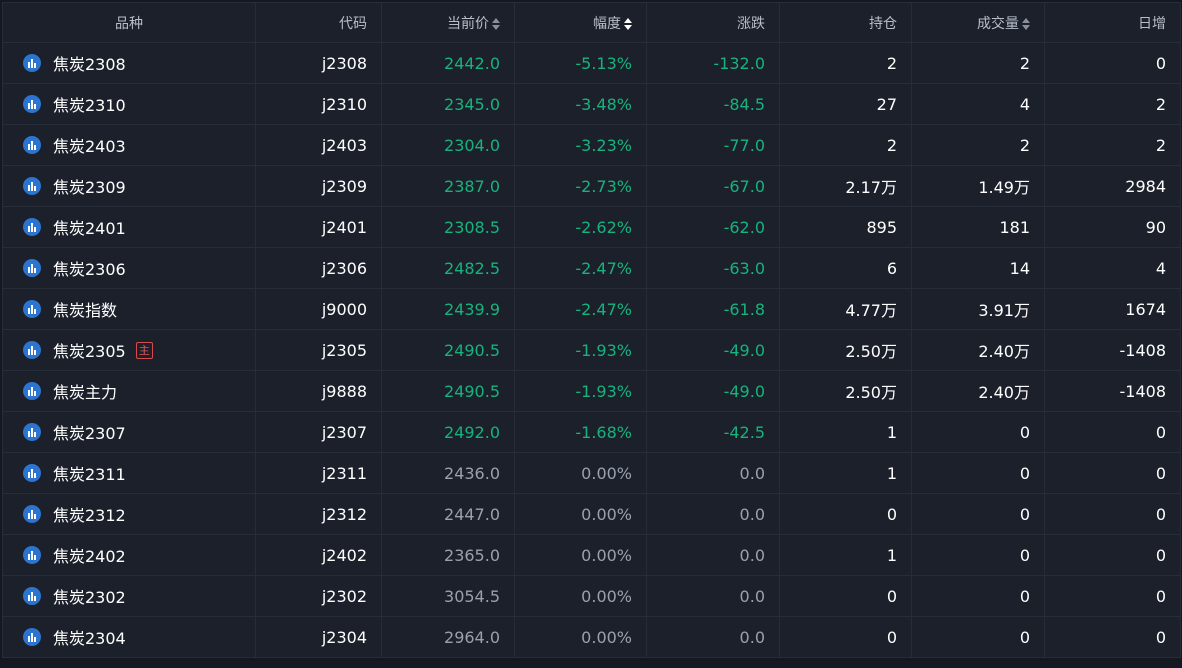  What do you see at coordinates (978, 22) in the screenshot?
I see `column-header-volume: 成交量` at bounding box center [978, 22].